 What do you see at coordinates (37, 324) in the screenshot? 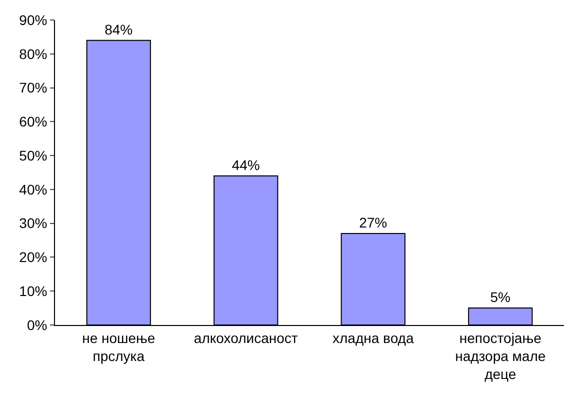
I see `y-tick-label: 0%` at bounding box center [37, 324].